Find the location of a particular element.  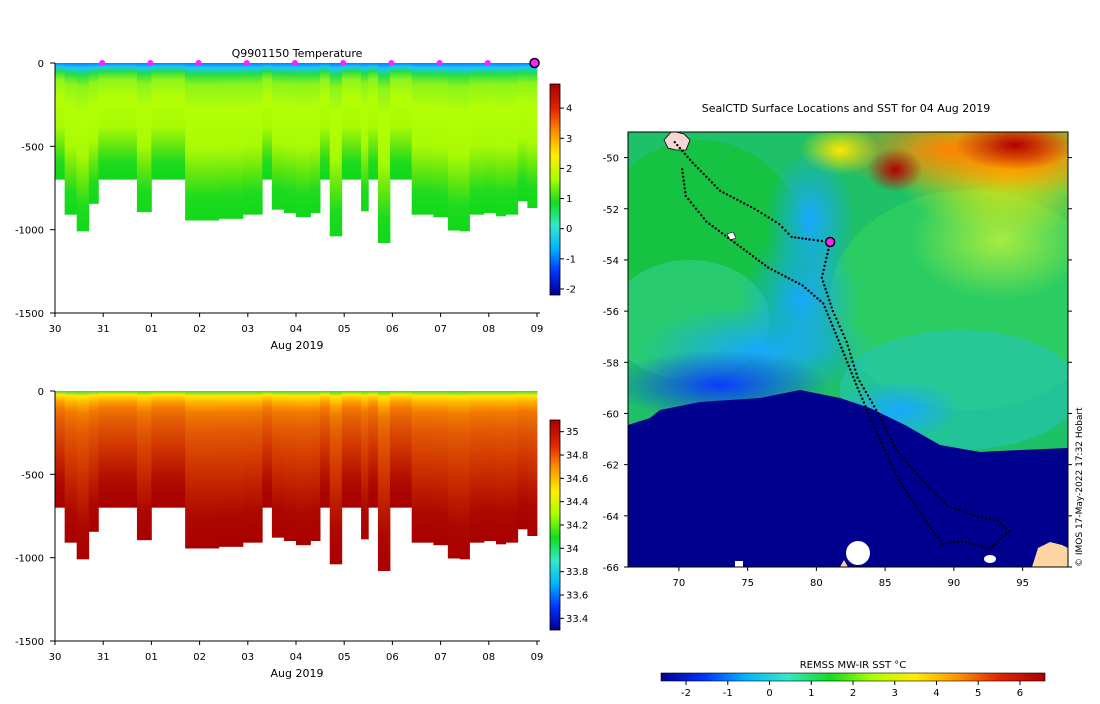

colorbar-tick-label: 34.2 is located at coordinates (577, 526).